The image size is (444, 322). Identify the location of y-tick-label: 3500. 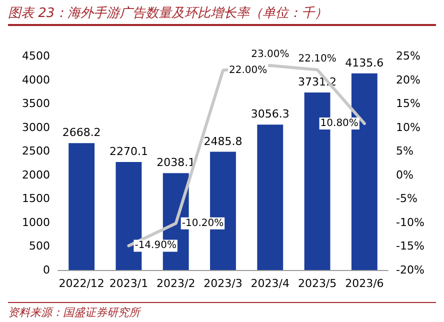
(36, 103).